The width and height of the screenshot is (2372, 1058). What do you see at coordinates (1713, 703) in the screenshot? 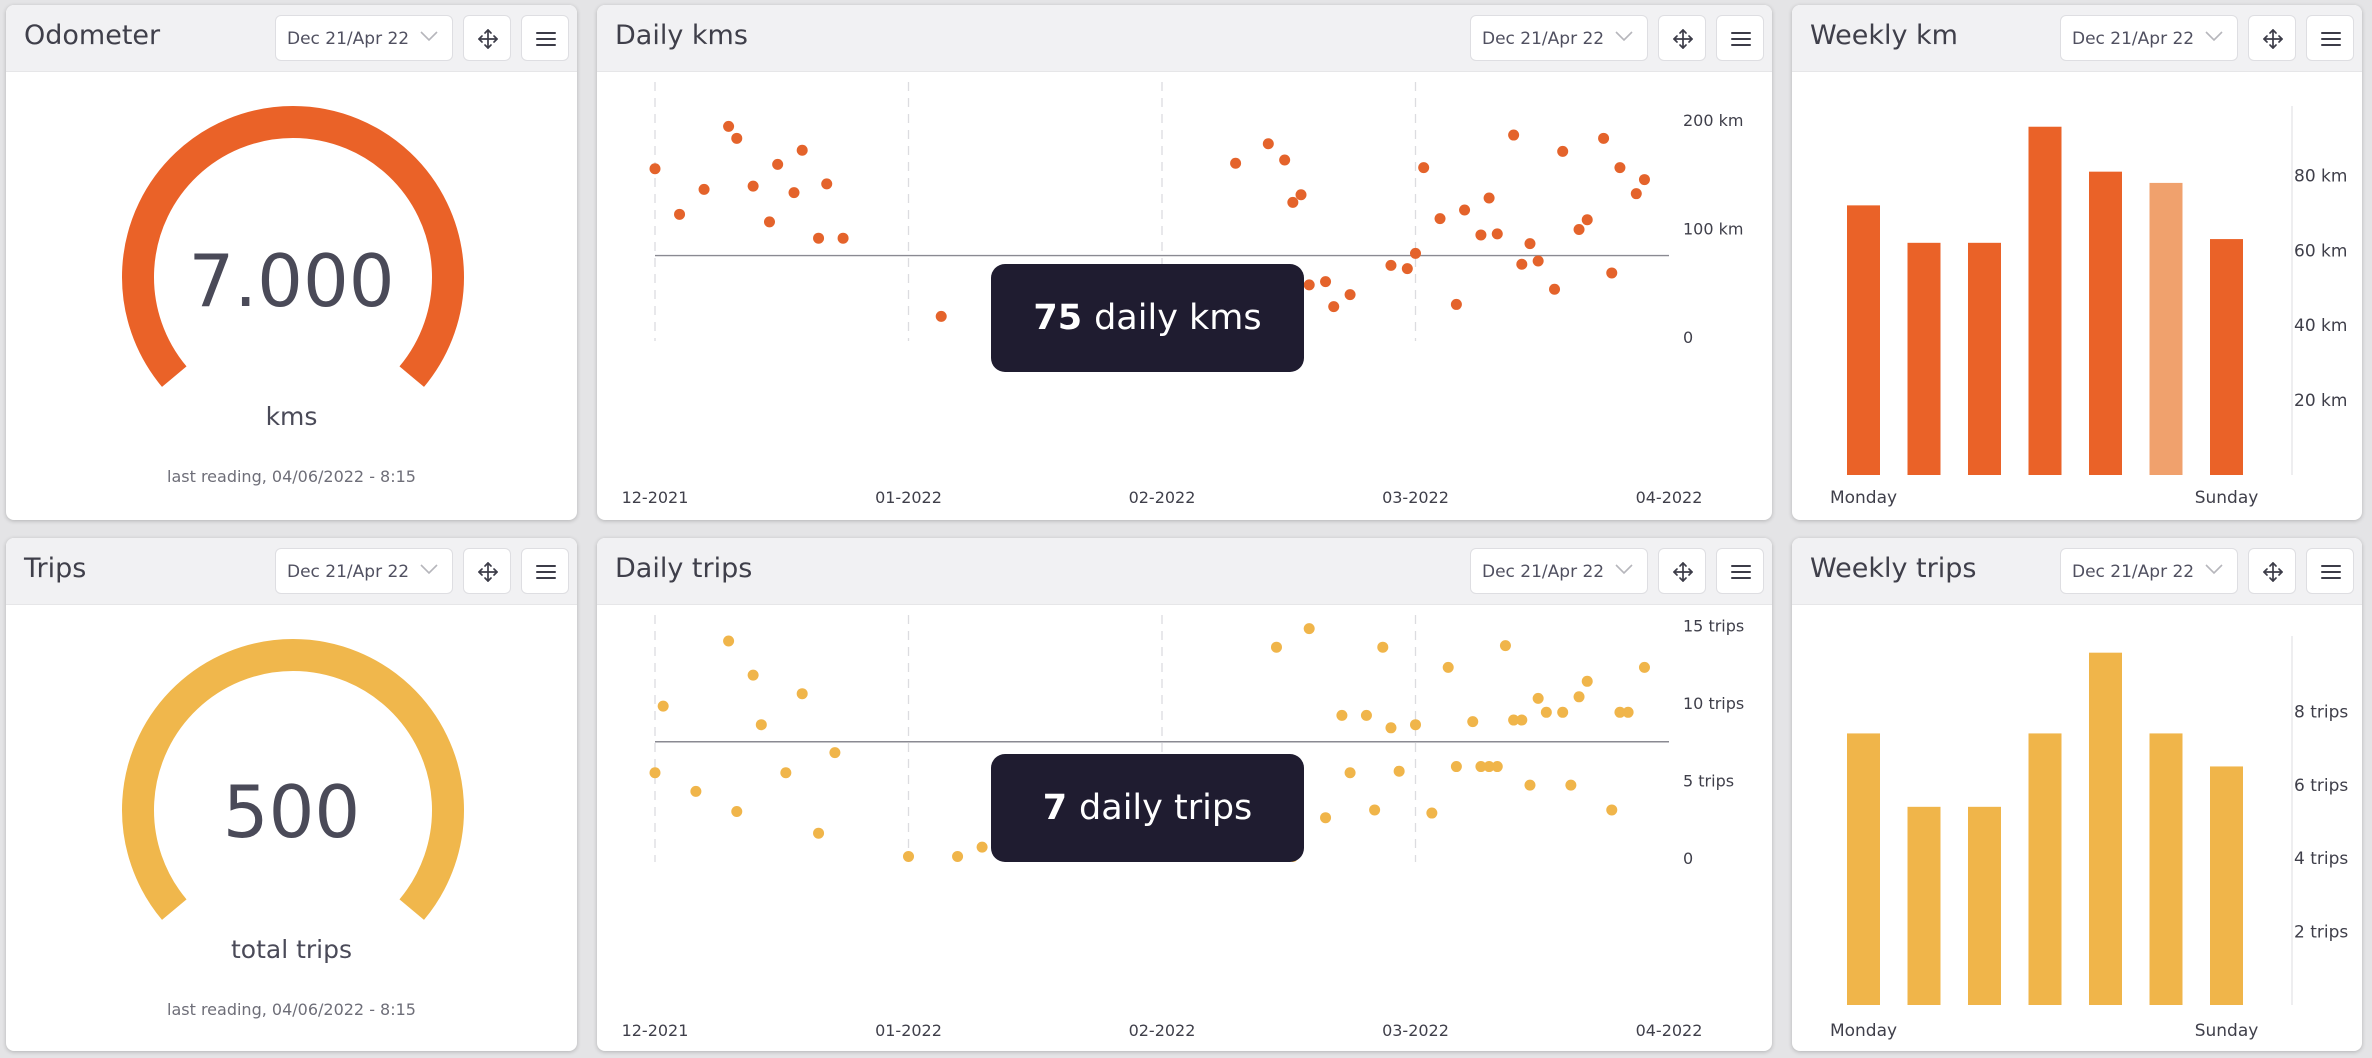
I see `y-tick-label: 10 trips` at bounding box center [1713, 703].